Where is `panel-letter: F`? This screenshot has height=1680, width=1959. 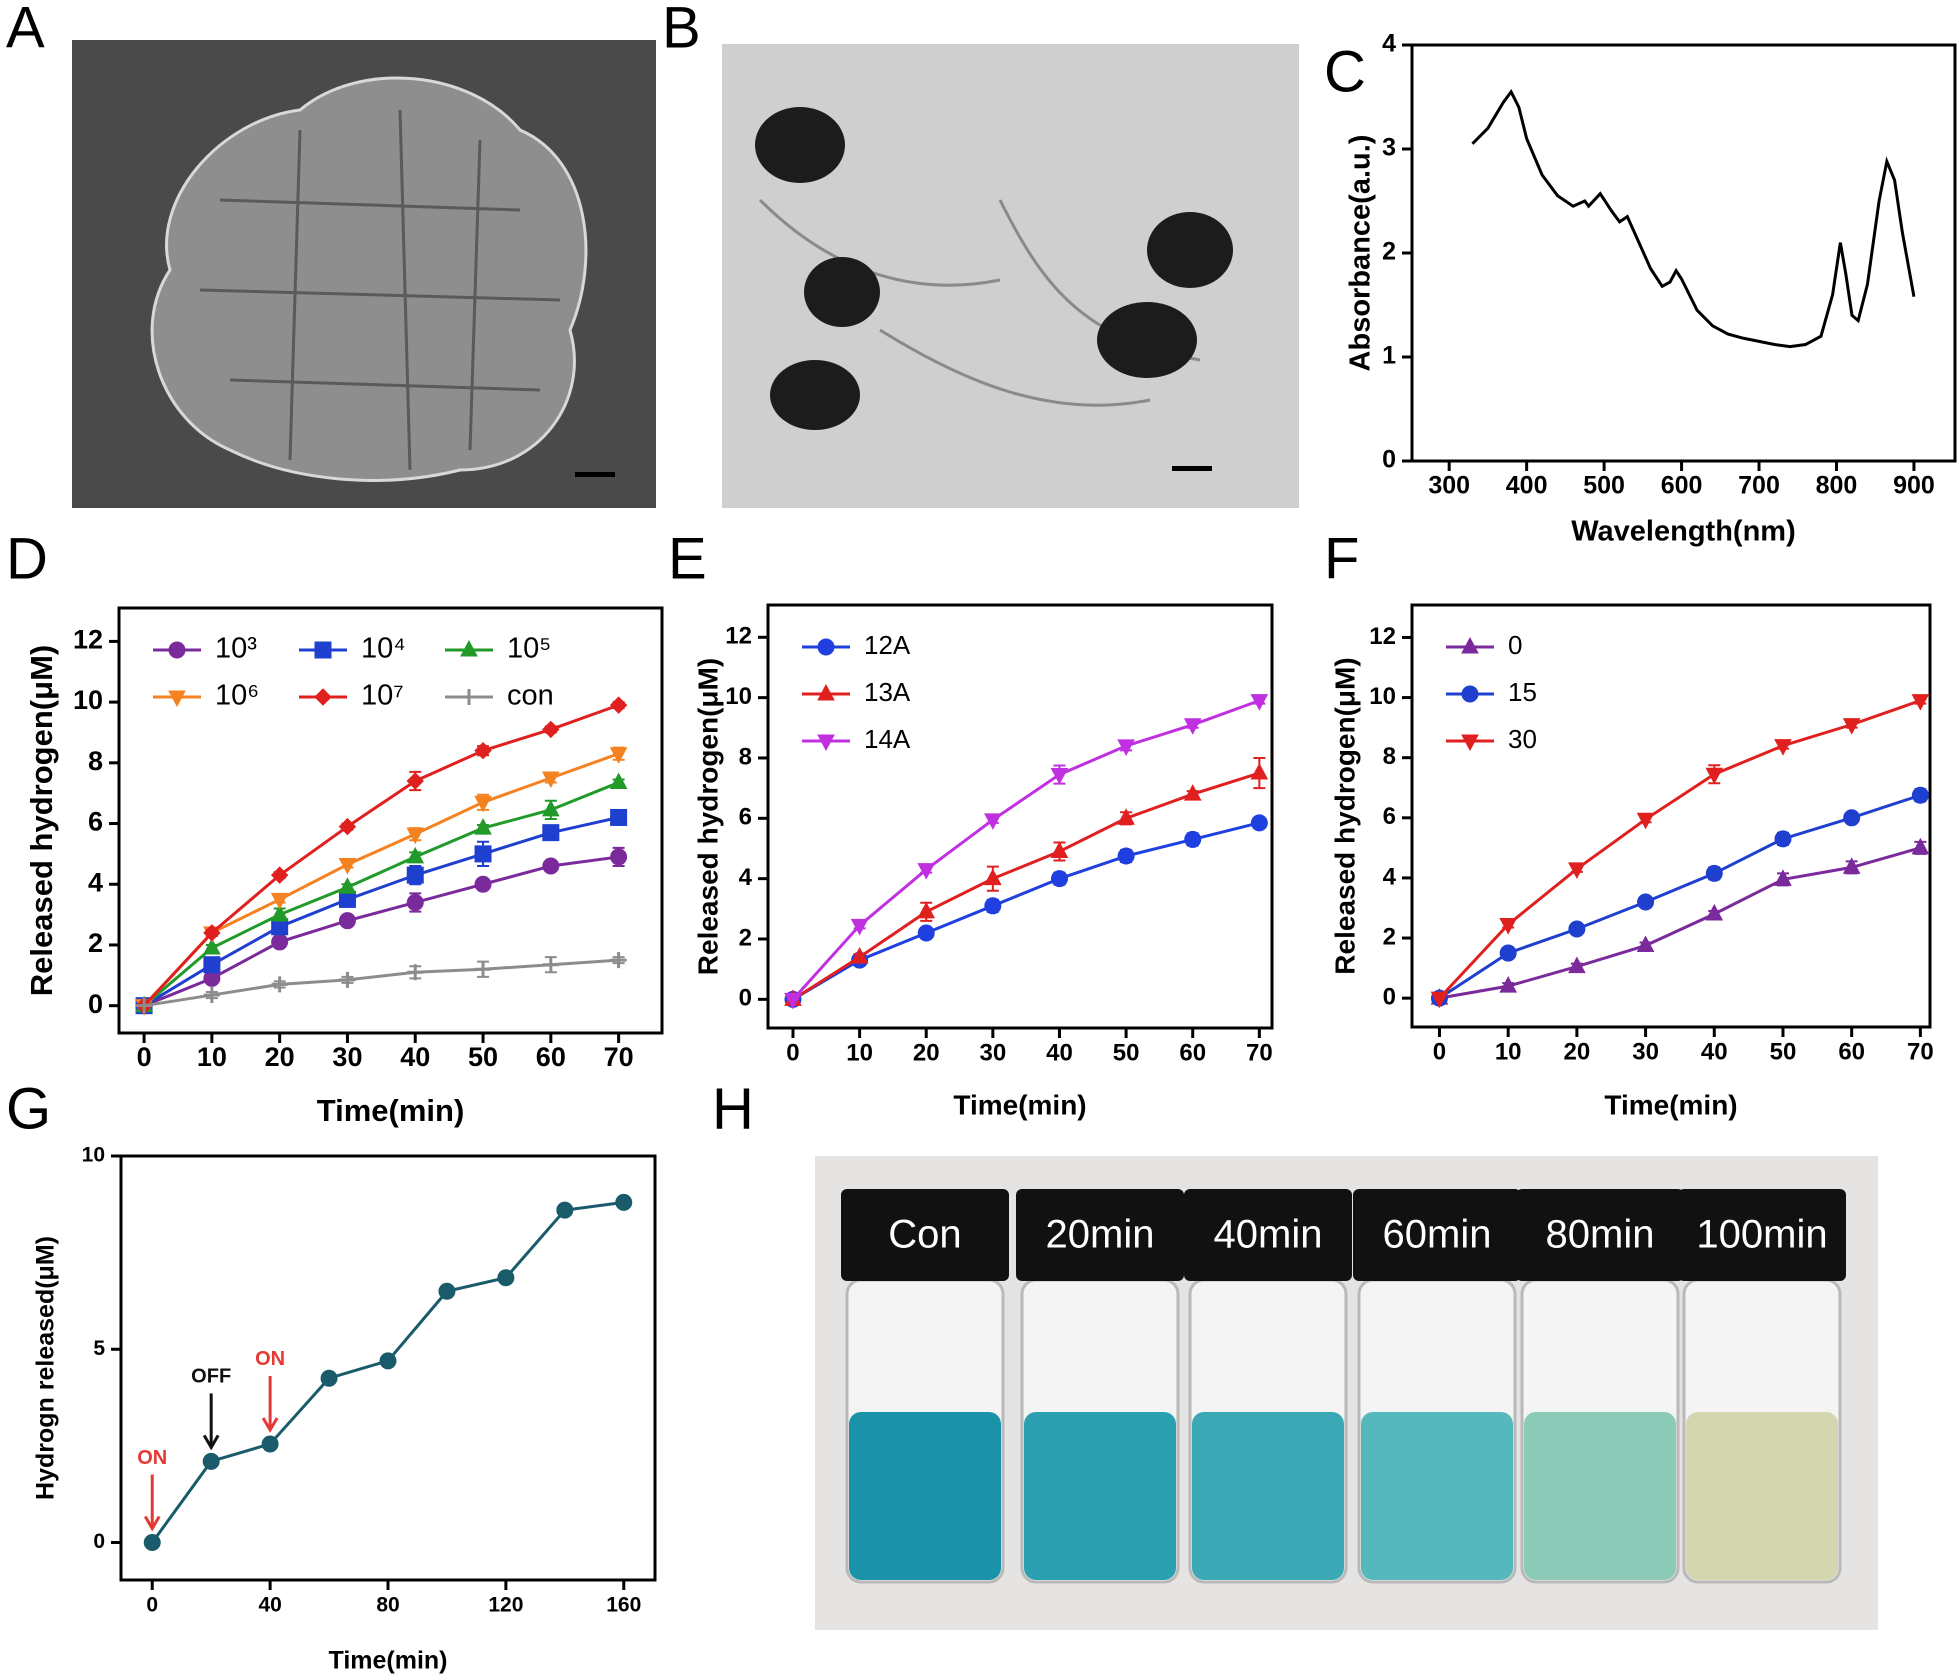 panel-letter: F is located at coordinates (1341, 559).